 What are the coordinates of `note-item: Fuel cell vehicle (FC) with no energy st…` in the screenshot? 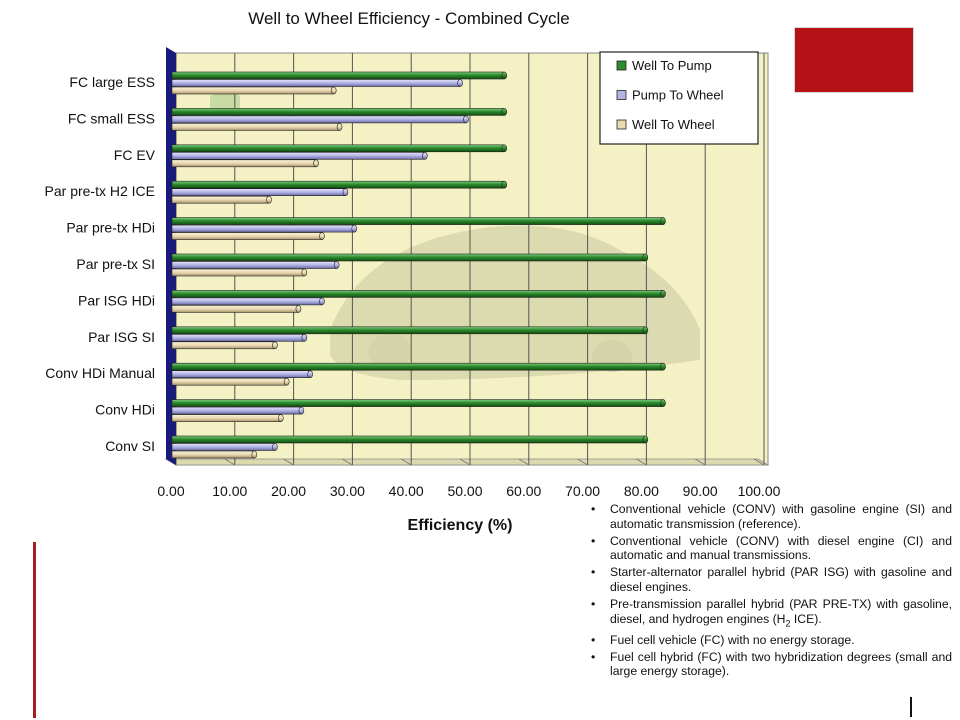 It's located at (769, 640).